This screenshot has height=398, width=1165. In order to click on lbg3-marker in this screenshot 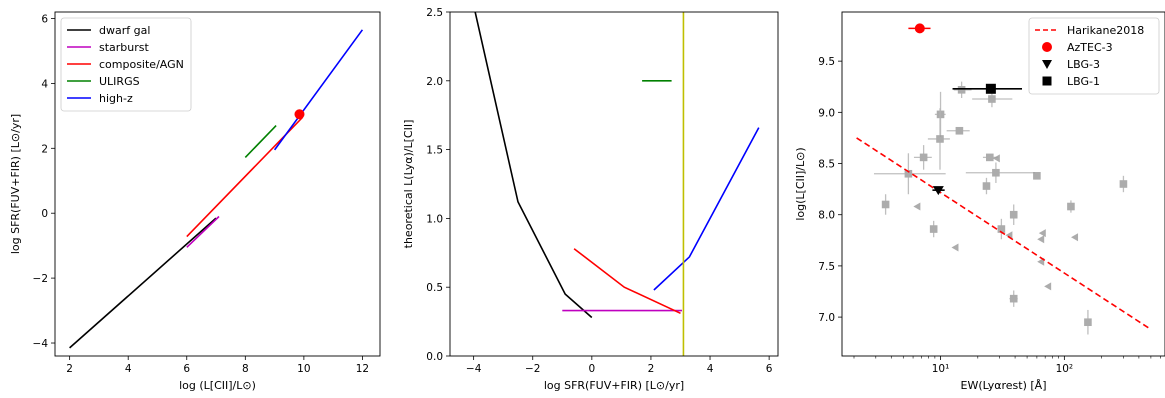, I will do `click(938, 191)`.